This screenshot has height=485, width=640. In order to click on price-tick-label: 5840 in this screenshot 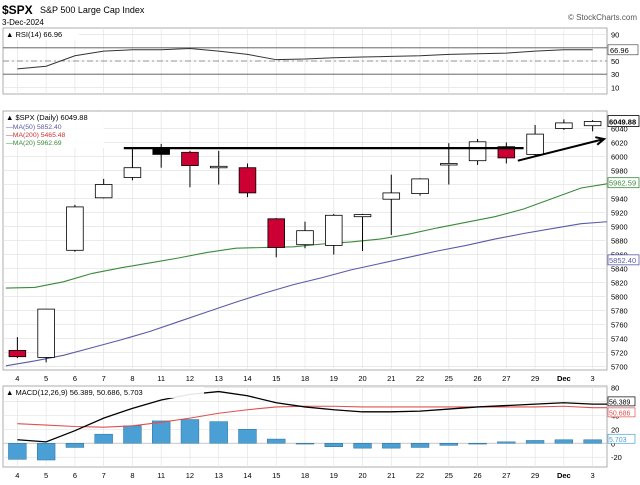, I will do `click(619, 269)`.